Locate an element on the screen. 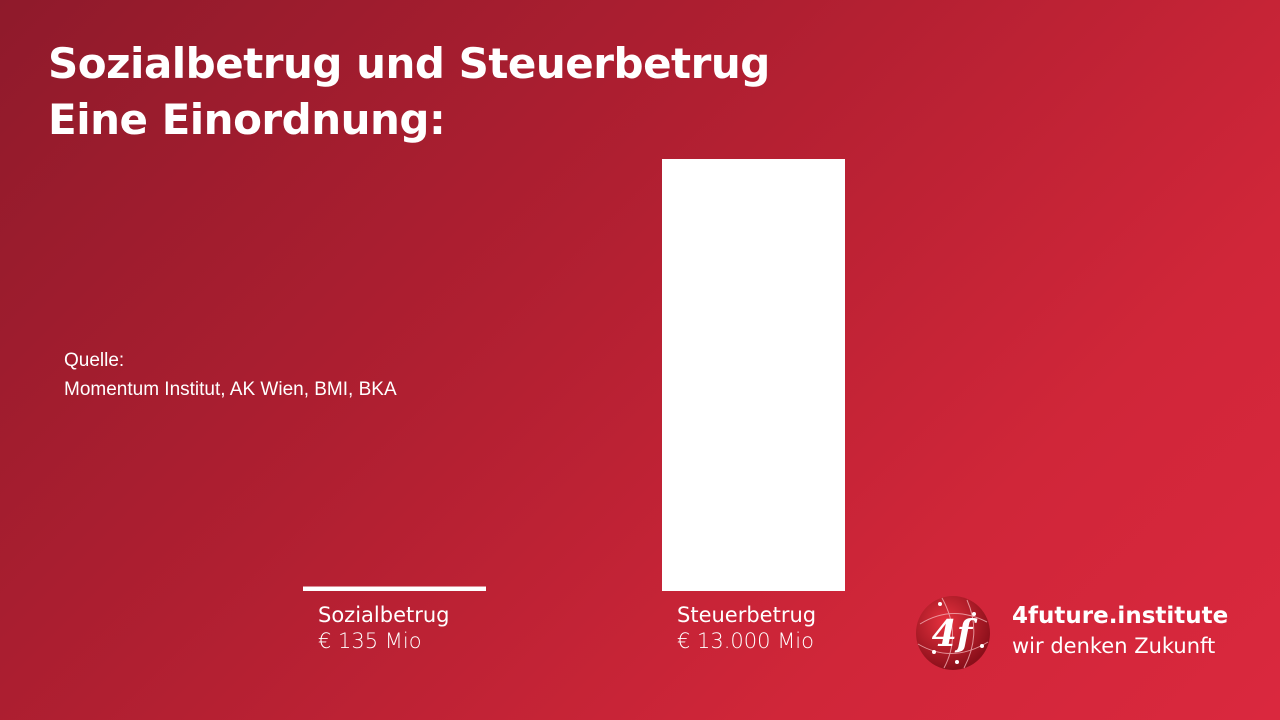 This screenshot has width=1280, height=720. title-line-1: Sozialbetrug und Steuerbetrug is located at coordinates (409, 63).